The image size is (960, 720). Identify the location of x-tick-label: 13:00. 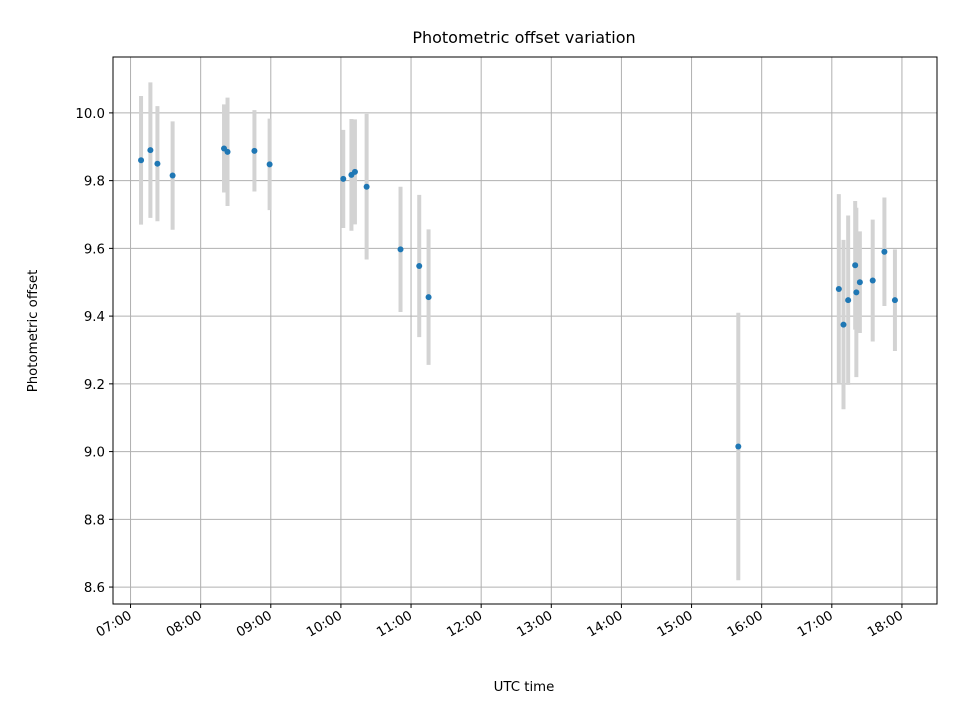
(535, 624).